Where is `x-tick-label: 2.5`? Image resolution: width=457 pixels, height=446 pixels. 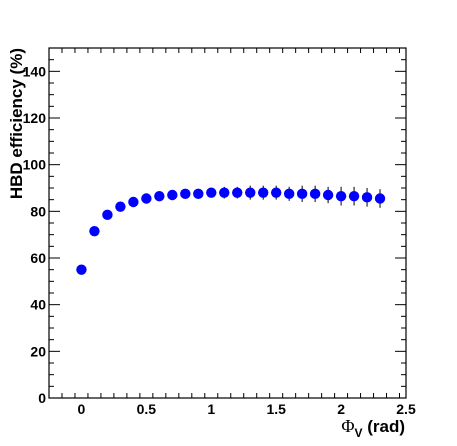
x-tick-label: 2.5 is located at coordinates (406, 409).